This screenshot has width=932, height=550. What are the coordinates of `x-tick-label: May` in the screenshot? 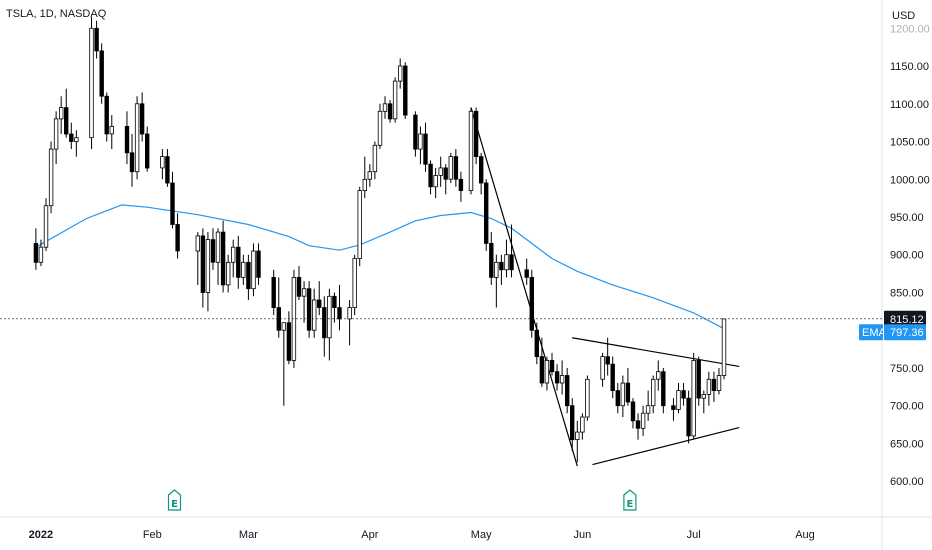 It's located at (481, 535).